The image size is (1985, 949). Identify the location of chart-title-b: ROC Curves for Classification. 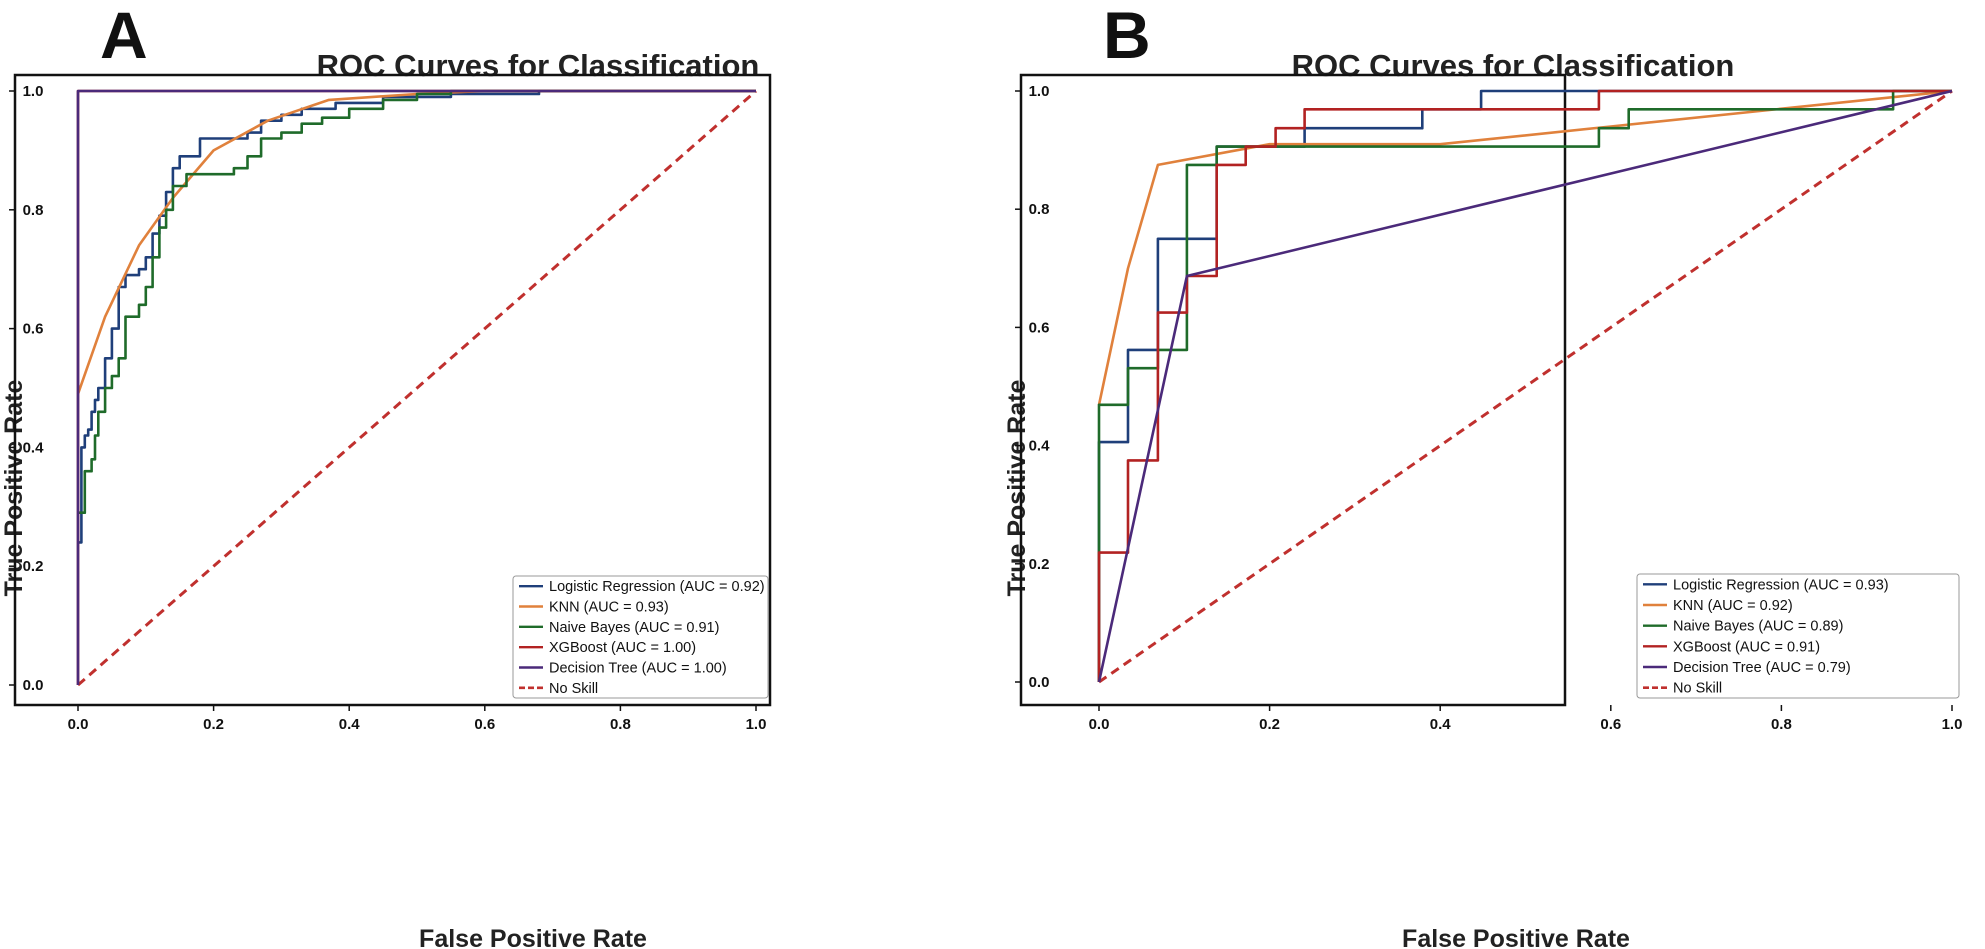
(1513, 65).